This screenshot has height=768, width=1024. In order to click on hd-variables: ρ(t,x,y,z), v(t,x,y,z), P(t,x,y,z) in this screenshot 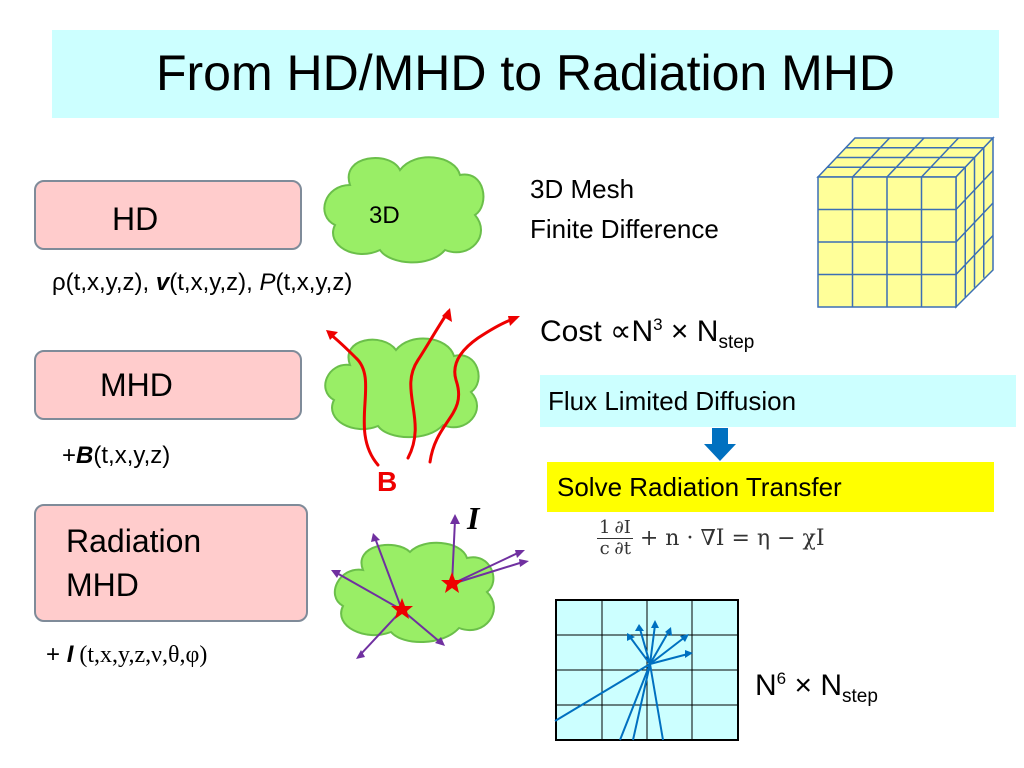, I will do `click(202, 283)`.